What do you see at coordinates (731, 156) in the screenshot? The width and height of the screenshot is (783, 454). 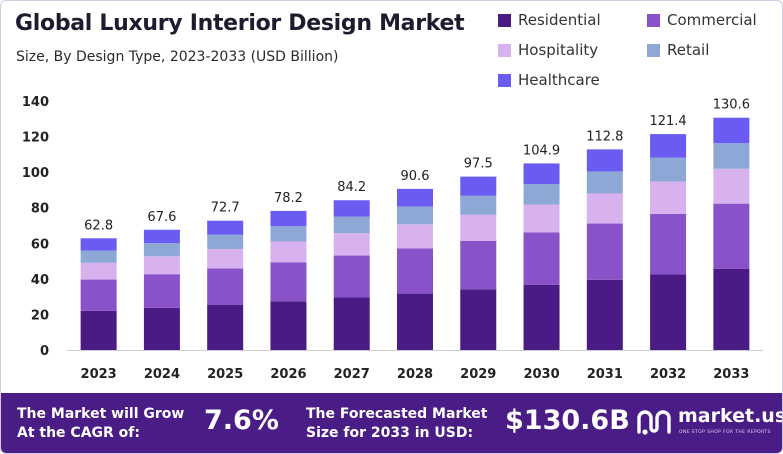 I see `bar-retail-2033` at bounding box center [731, 156].